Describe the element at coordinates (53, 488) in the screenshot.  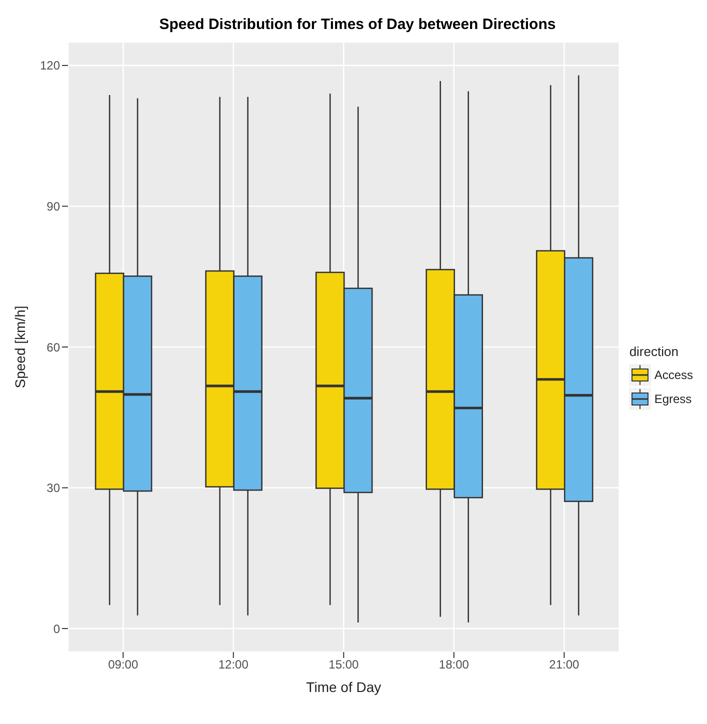
I see `y-tick-label: 30` at that location.